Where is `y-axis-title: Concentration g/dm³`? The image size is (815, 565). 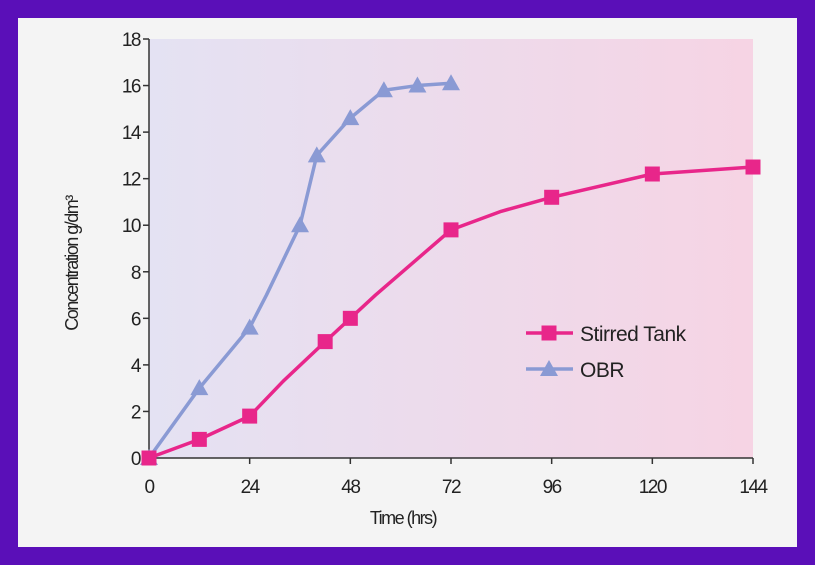 y-axis-title: Concentration g/dm³ is located at coordinates (72, 263).